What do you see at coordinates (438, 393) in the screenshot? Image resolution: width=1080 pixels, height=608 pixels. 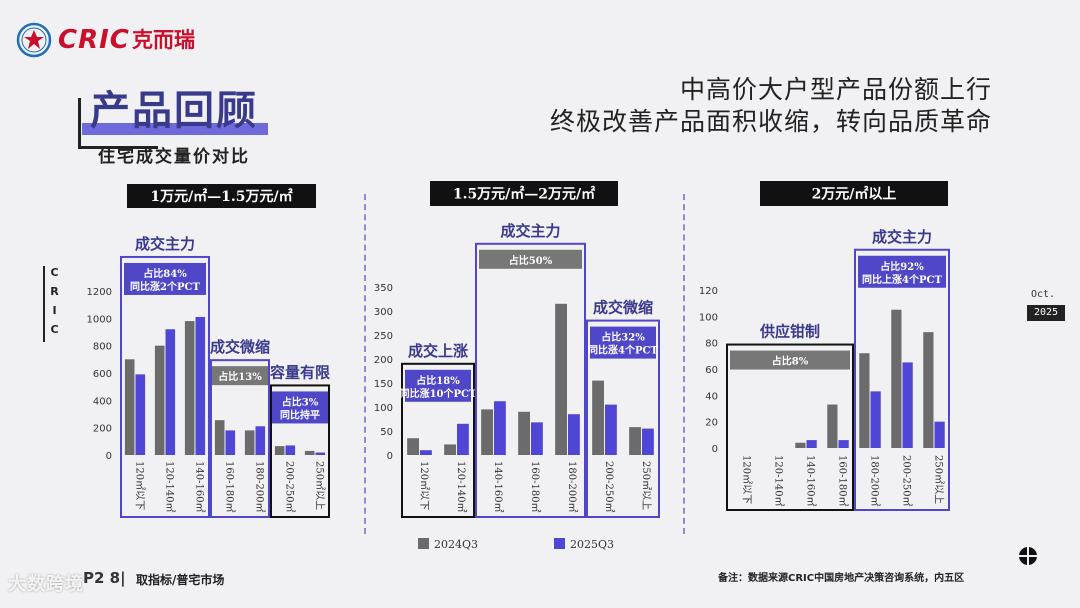 I see `share-callout-text: 同比涨10个PCT` at bounding box center [438, 393].